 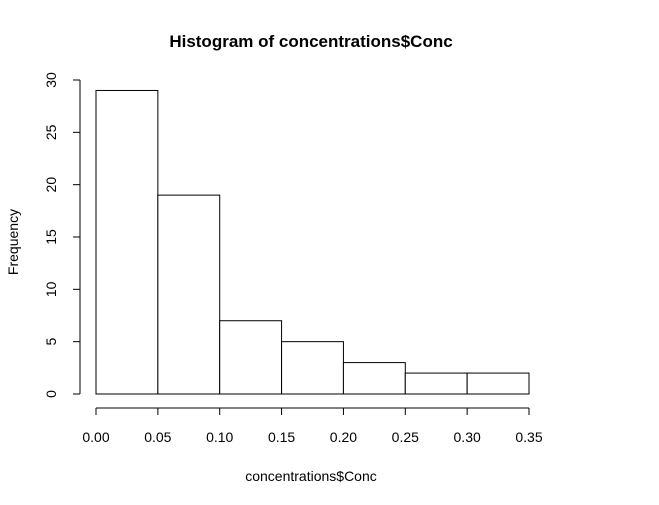 I want to click on y-axis: 0 5 10 15 20 25 30, so click(x=62, y=235).